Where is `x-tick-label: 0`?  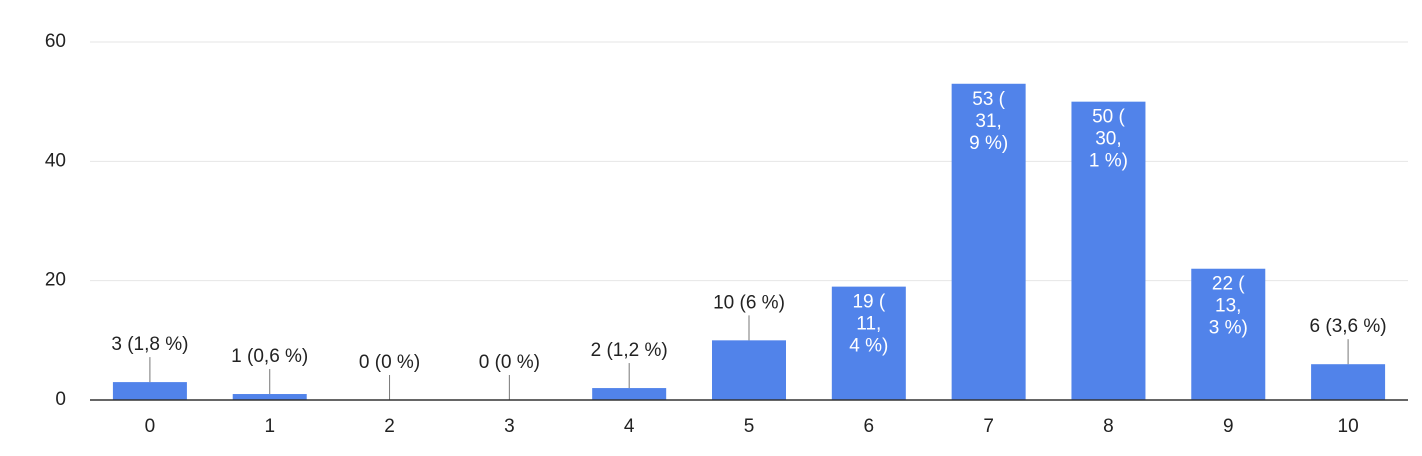 x-tick-label: 0 is located at coordinates (150, 426).